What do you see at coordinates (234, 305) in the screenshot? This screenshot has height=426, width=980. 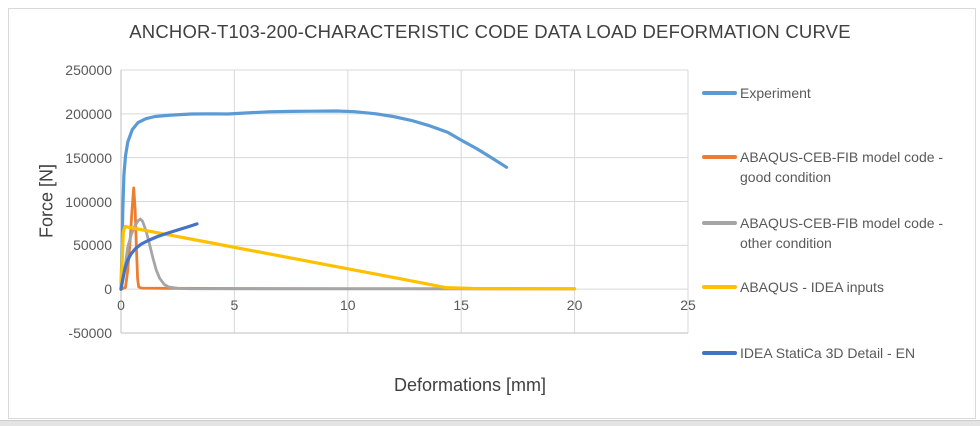 I see `x-tick-label: 5` at bounding box center [234, 305].